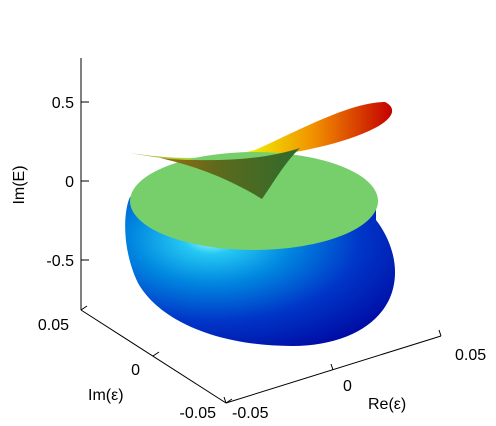  I want to click on upper-sheet-surface, so click(261, 132).